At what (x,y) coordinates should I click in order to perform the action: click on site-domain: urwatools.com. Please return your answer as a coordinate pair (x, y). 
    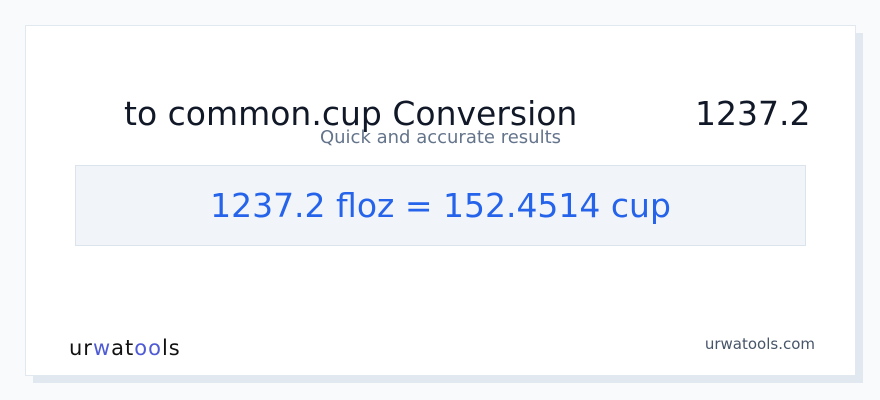
    Looking at the image, I should click on (759, 344).